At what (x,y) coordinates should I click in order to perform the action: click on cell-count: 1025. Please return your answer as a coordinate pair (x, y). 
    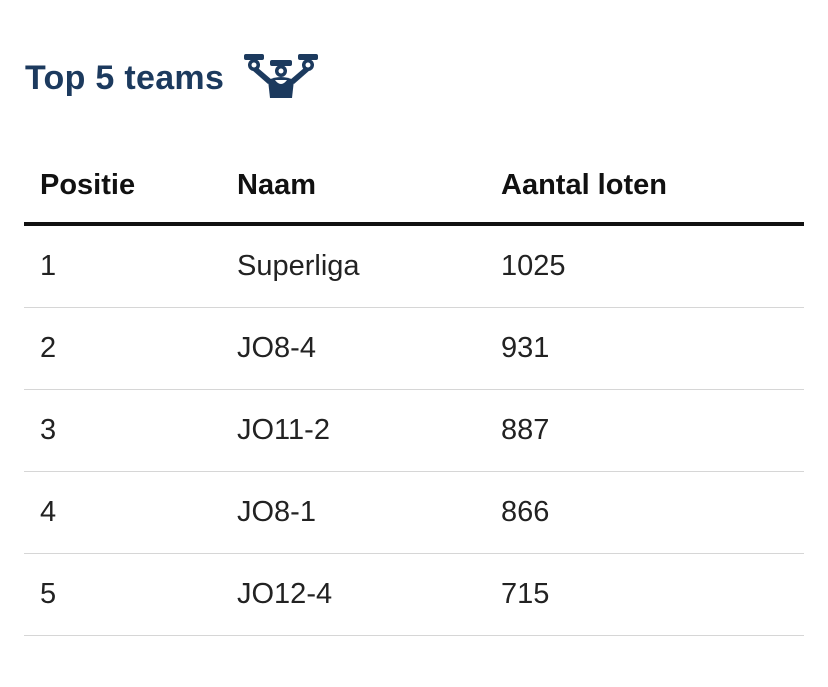
    Looking at the image, I should click on (652, 266).